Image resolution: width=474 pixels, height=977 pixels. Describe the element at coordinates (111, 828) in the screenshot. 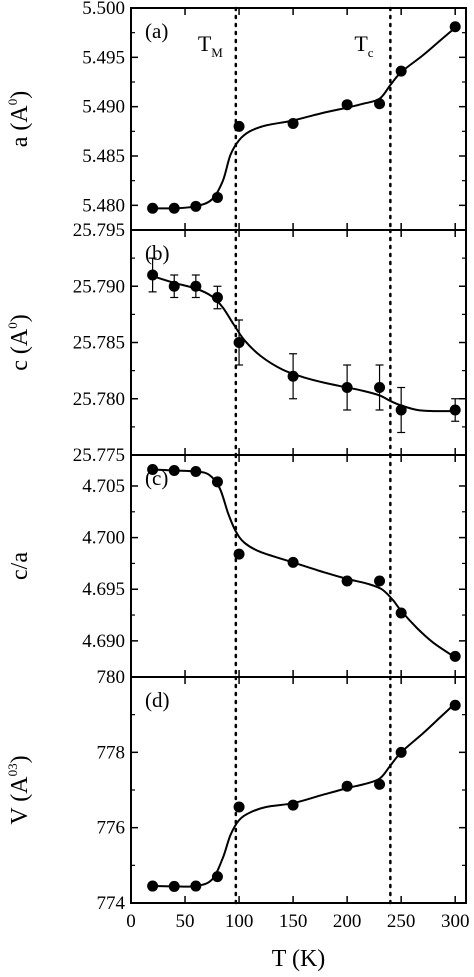

I see `y-tick-label: 776` at that location.